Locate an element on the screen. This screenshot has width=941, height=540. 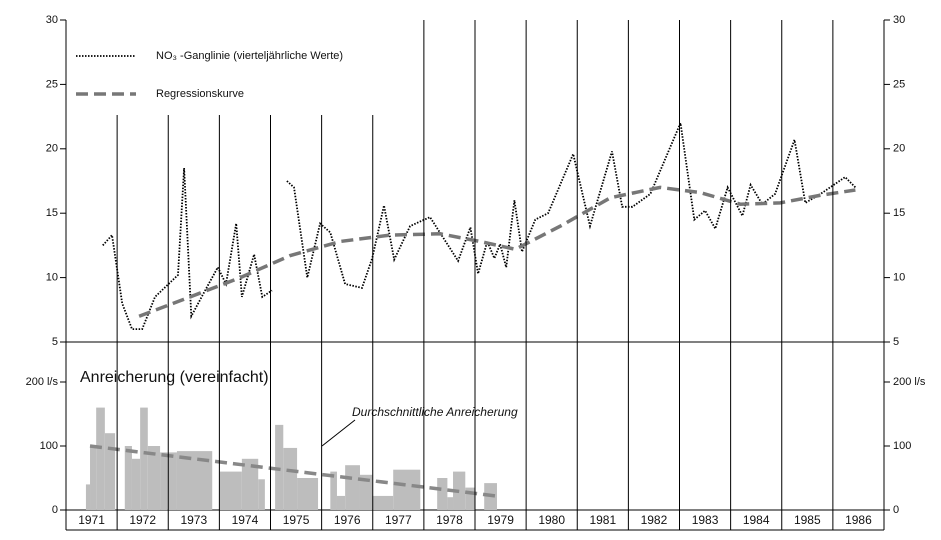
y-tick-label-right: 10 is located at coordinates (899, 278).